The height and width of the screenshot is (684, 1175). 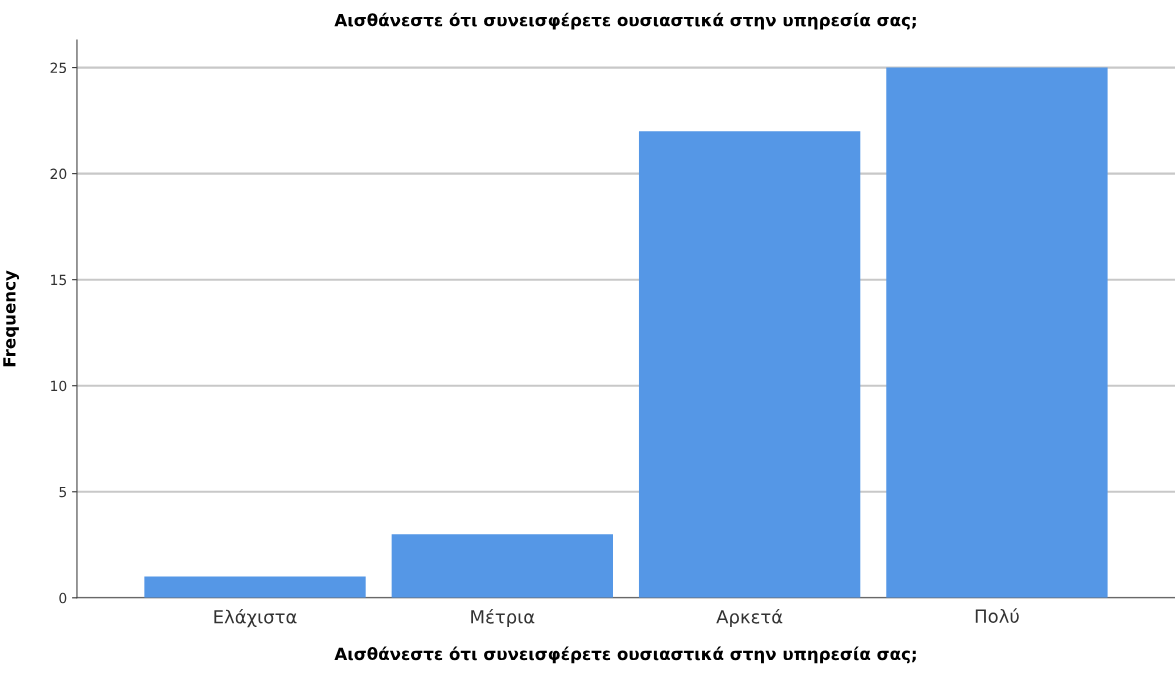 I want to click on chart-title: Αισθάνεστε ότι συνεισφέρετε ουσιαστικά στην υπηρεσία σας;, so click(x=625, y=21).